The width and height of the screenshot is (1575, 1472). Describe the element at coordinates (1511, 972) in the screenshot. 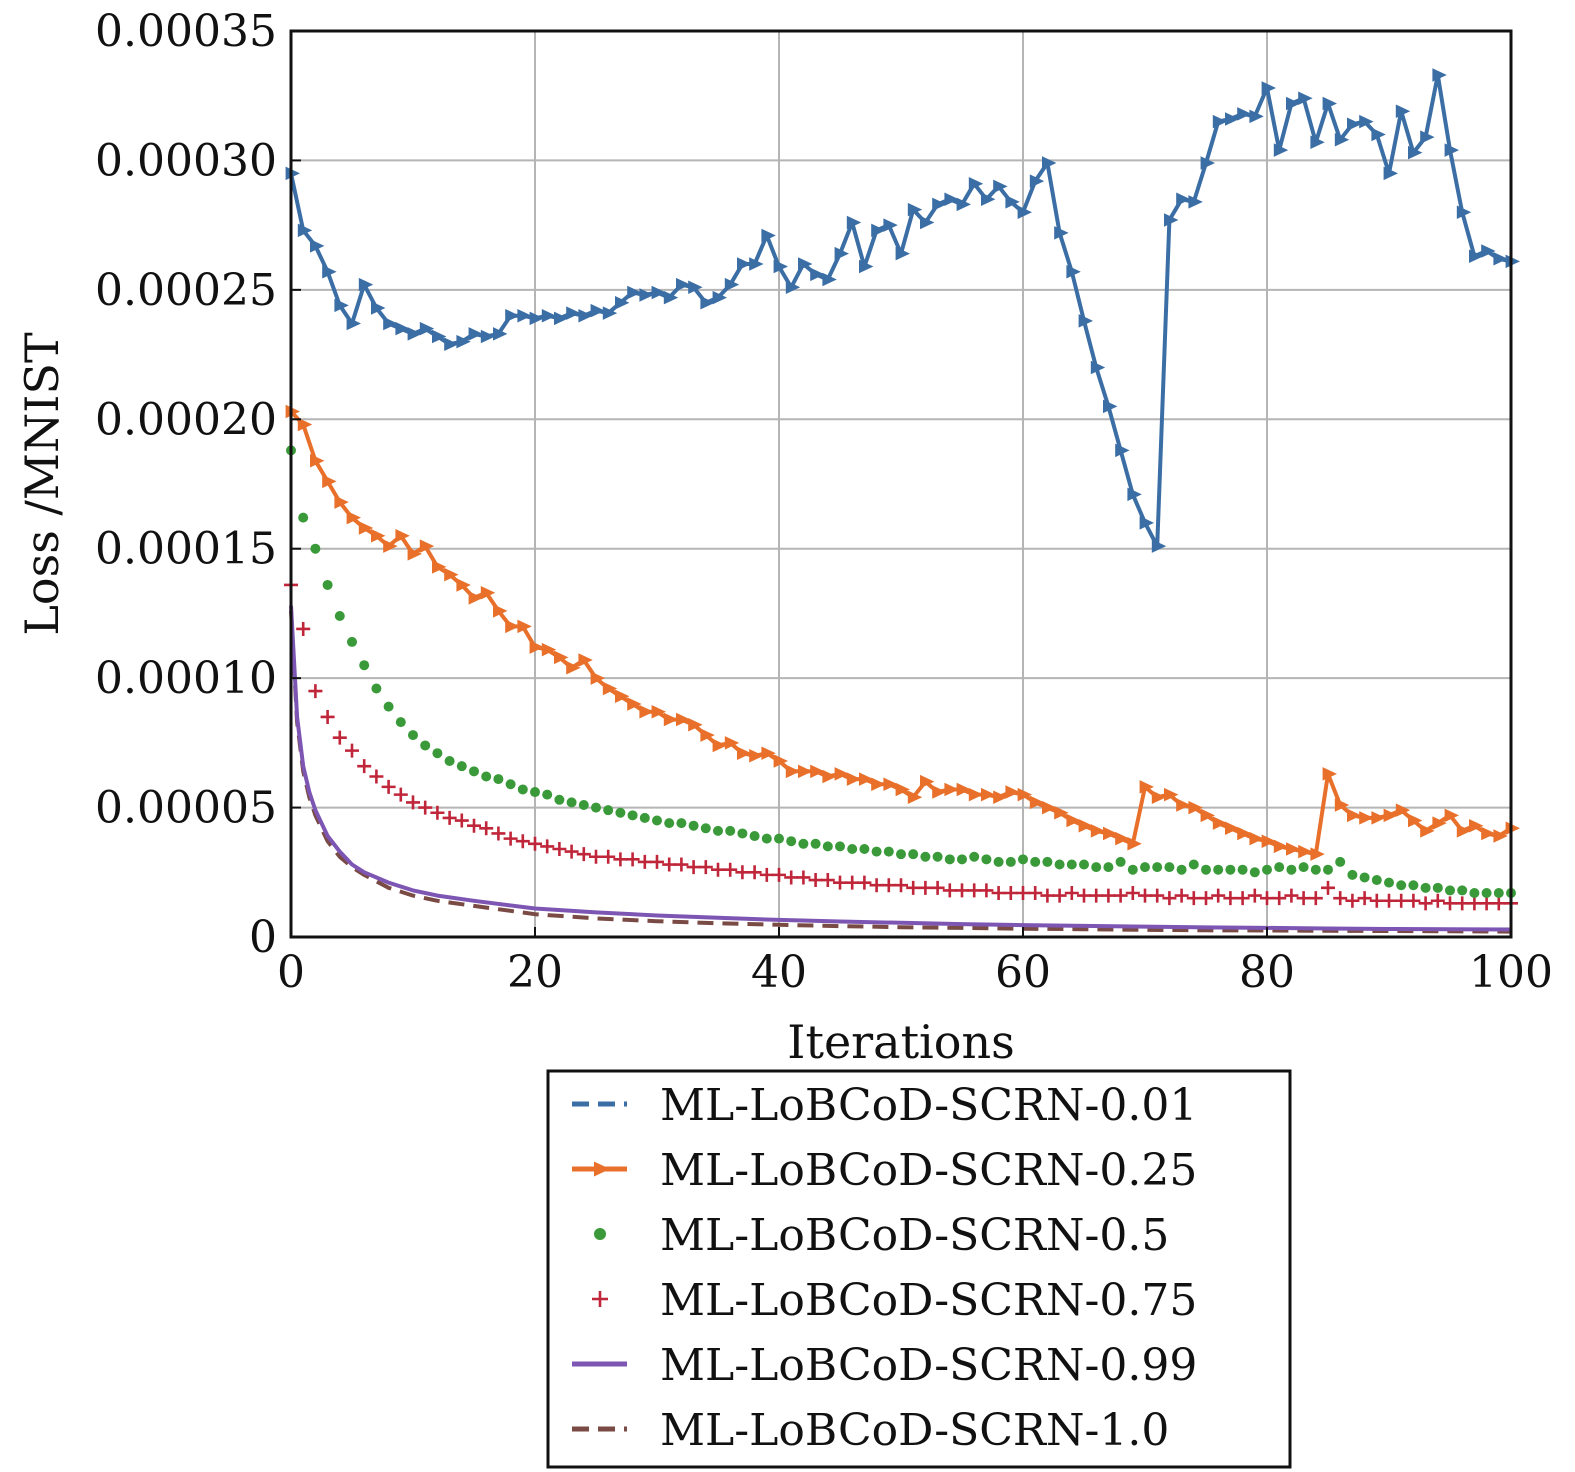

I see `x-tick-label: 100` at that location.